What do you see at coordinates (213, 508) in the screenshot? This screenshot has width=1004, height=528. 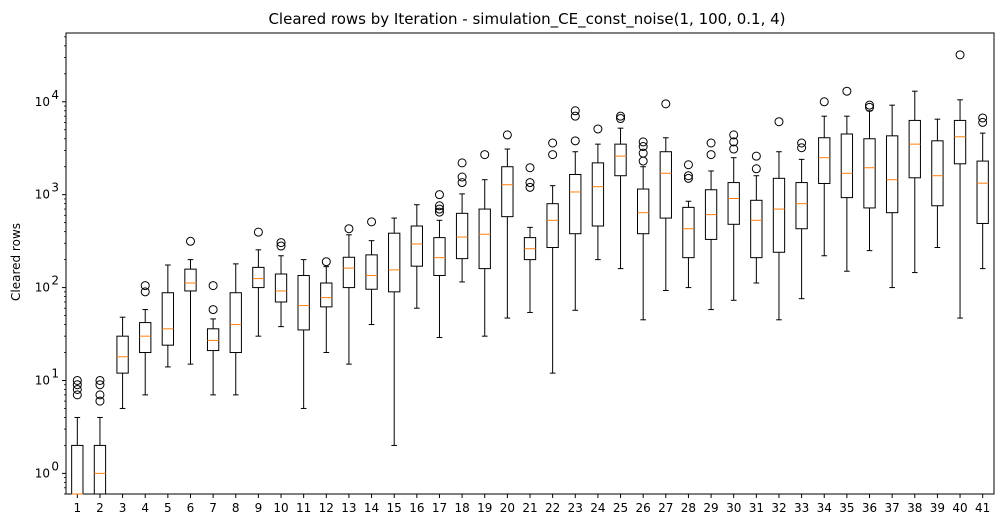 I see `x-tick-label: 7` at bounding box center [213, 508].